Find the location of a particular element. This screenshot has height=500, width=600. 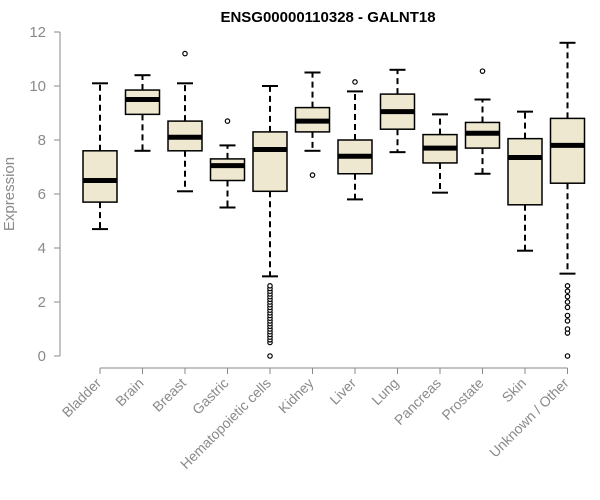

y-tick-label: 0 is located at coordinates (42, 356).